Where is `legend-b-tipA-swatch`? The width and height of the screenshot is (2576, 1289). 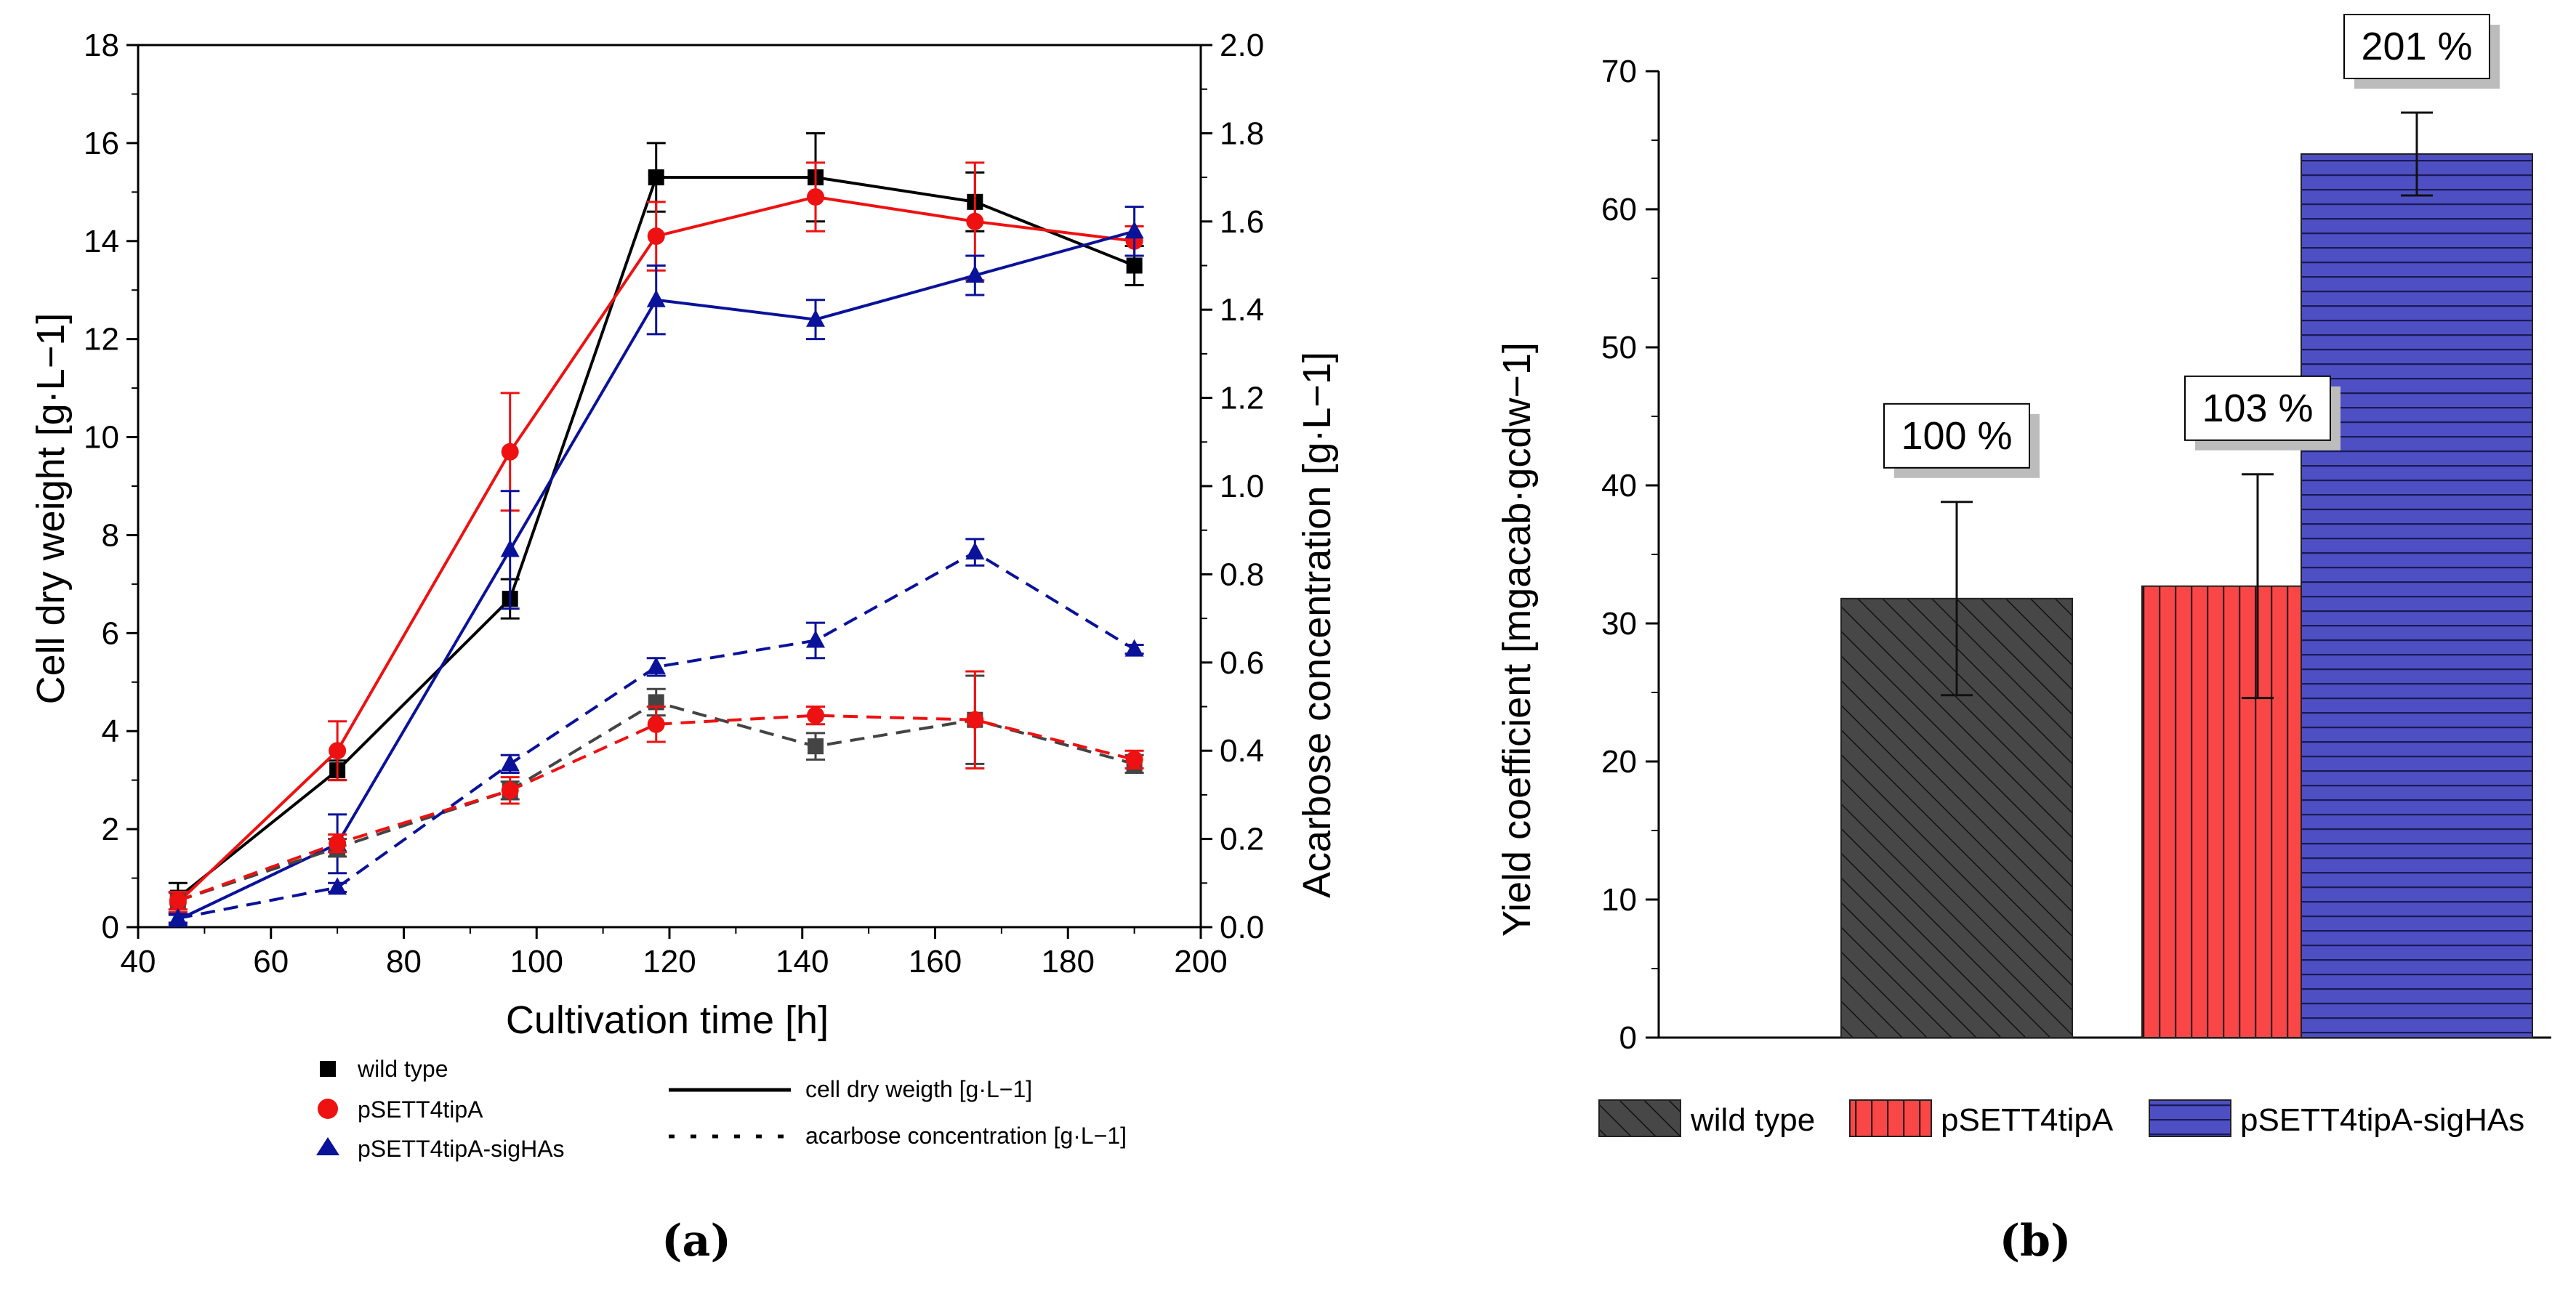 legend-b-tipA-swatch is located at coordinates (1890, 1118).